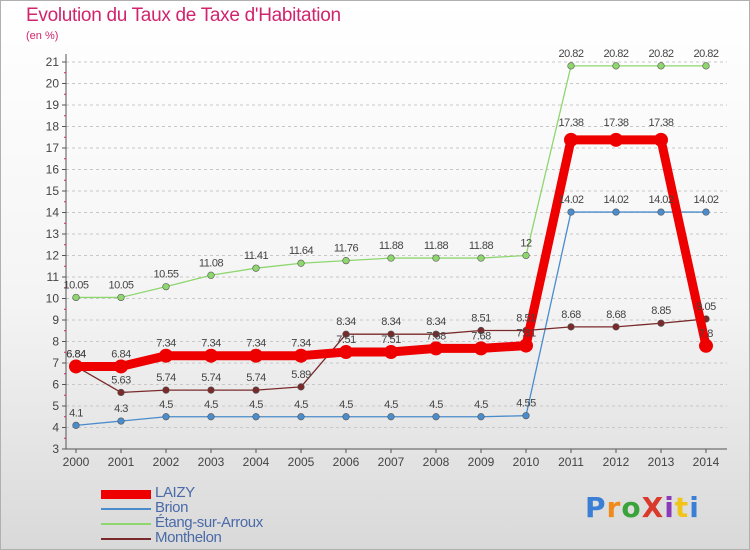 The image size is (750, 550). Describe the element at coordinates (211, 493) in the screenshot. I see `legend-item: LAIZY` at that location.